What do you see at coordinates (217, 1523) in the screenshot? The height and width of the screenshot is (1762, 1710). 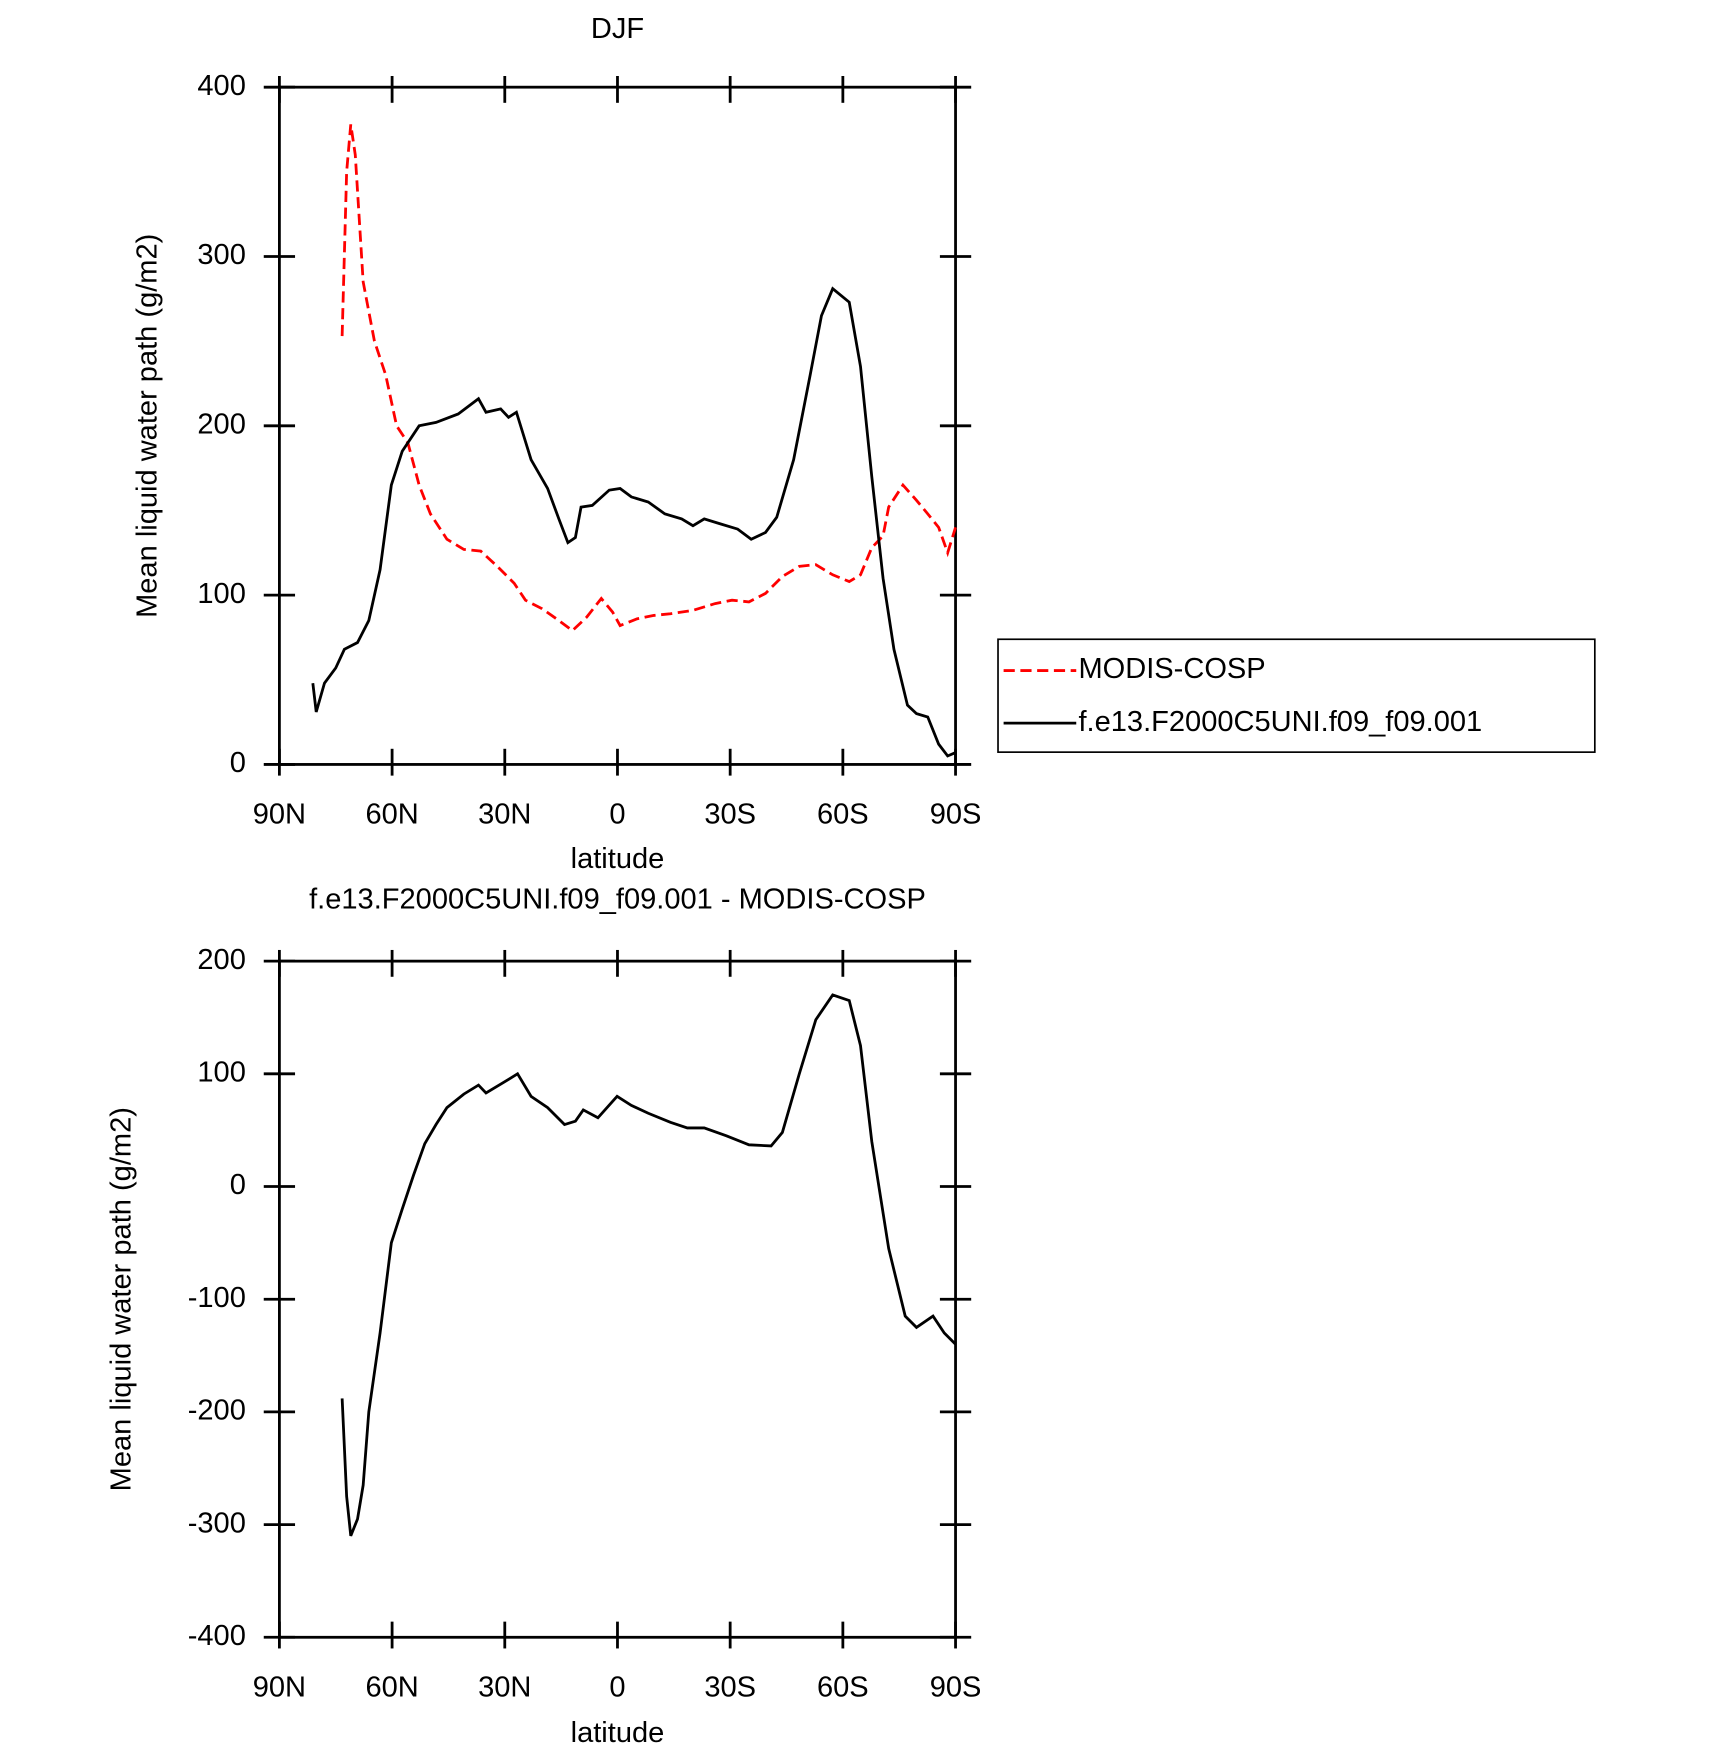 I see `y-tick-label: -300` at bounding box center [217, 1523].